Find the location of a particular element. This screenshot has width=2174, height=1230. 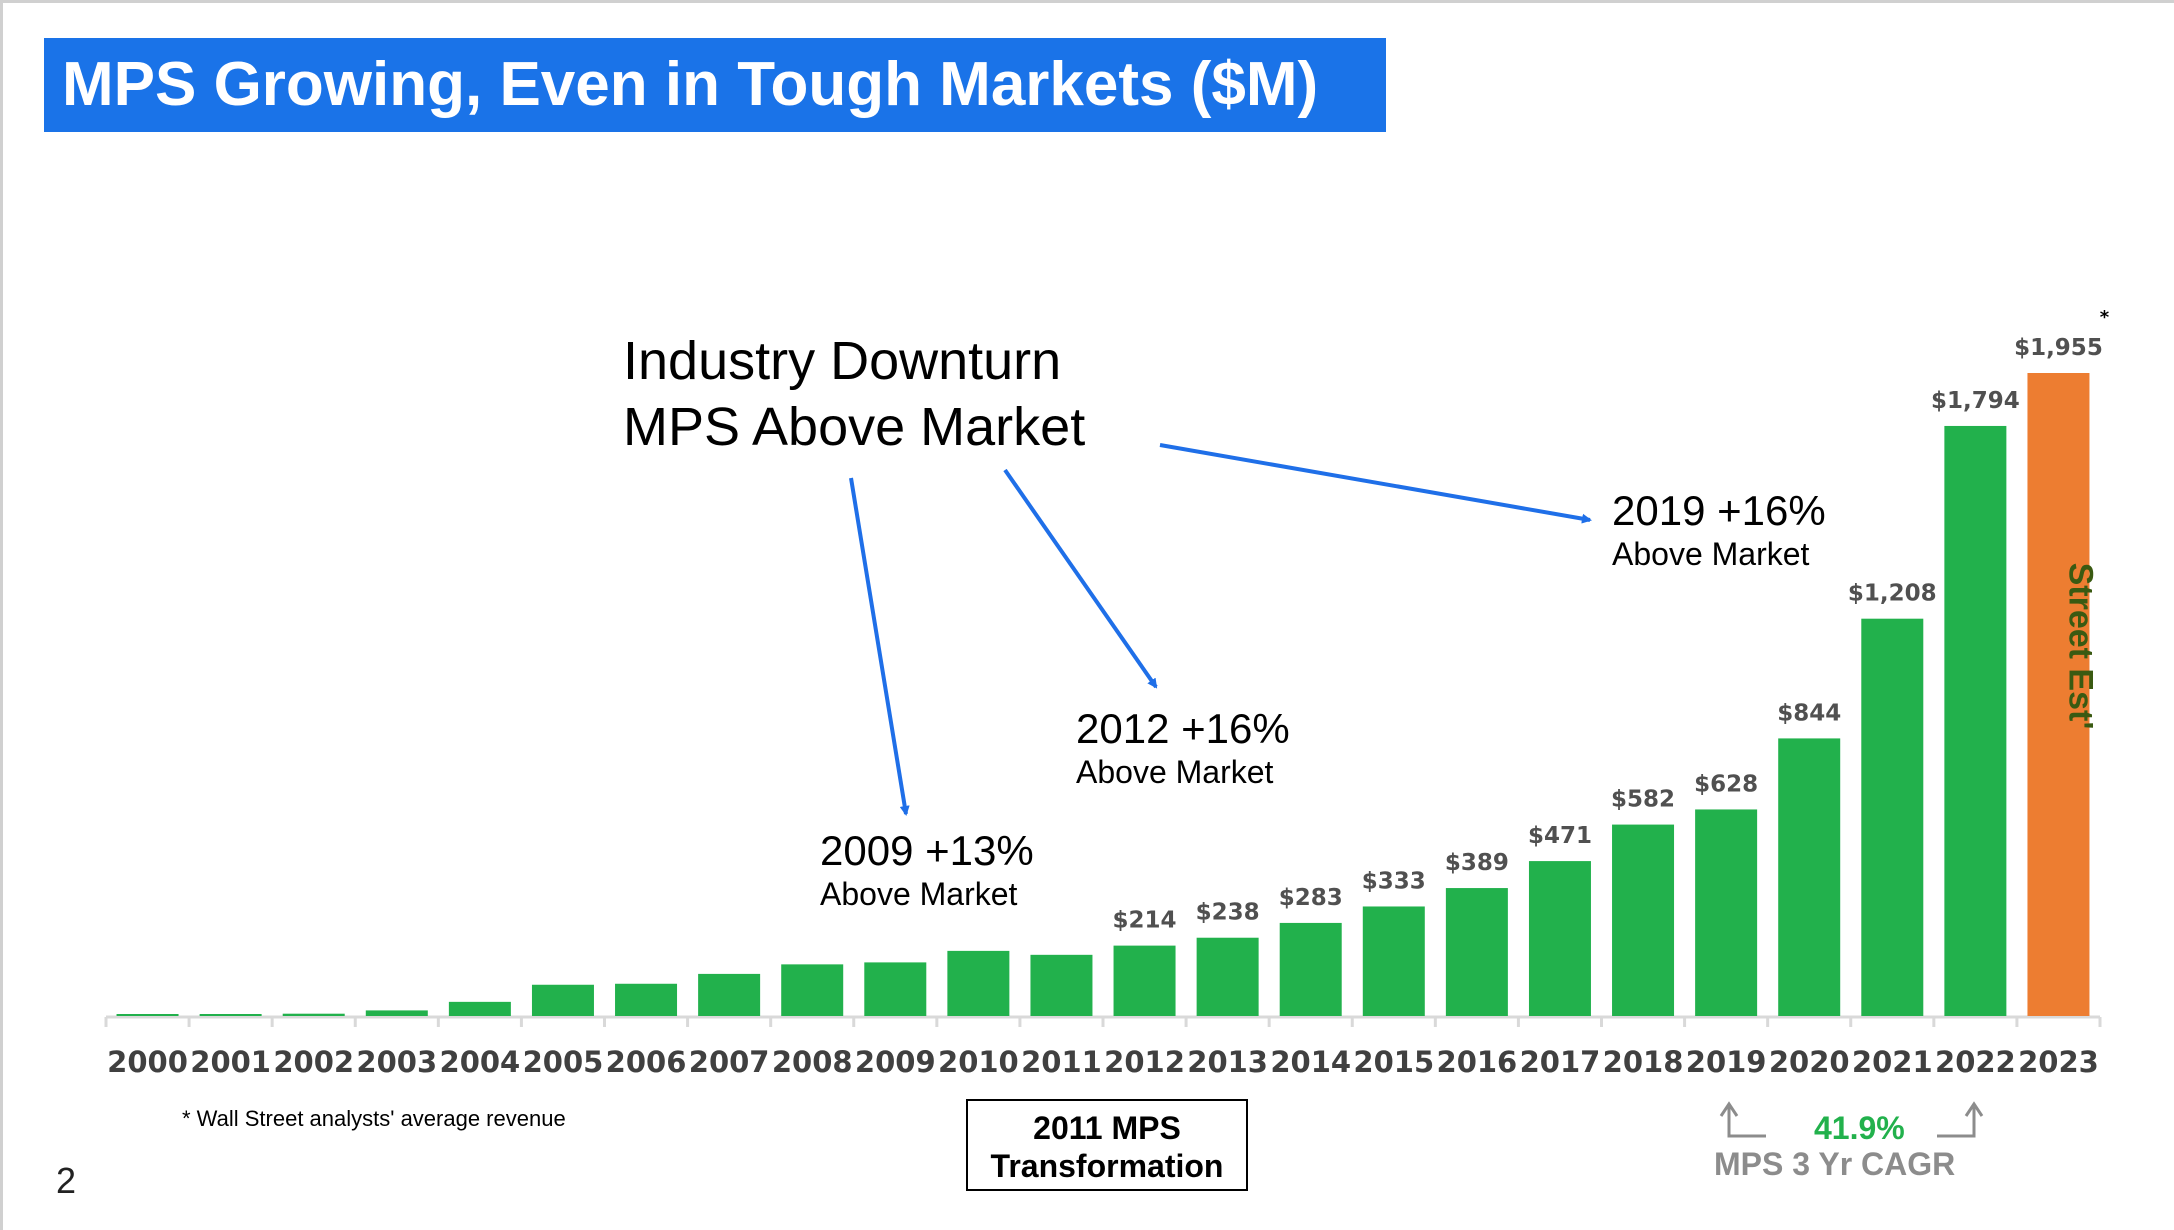

slide-border-left is located at coordinates (1, 615).